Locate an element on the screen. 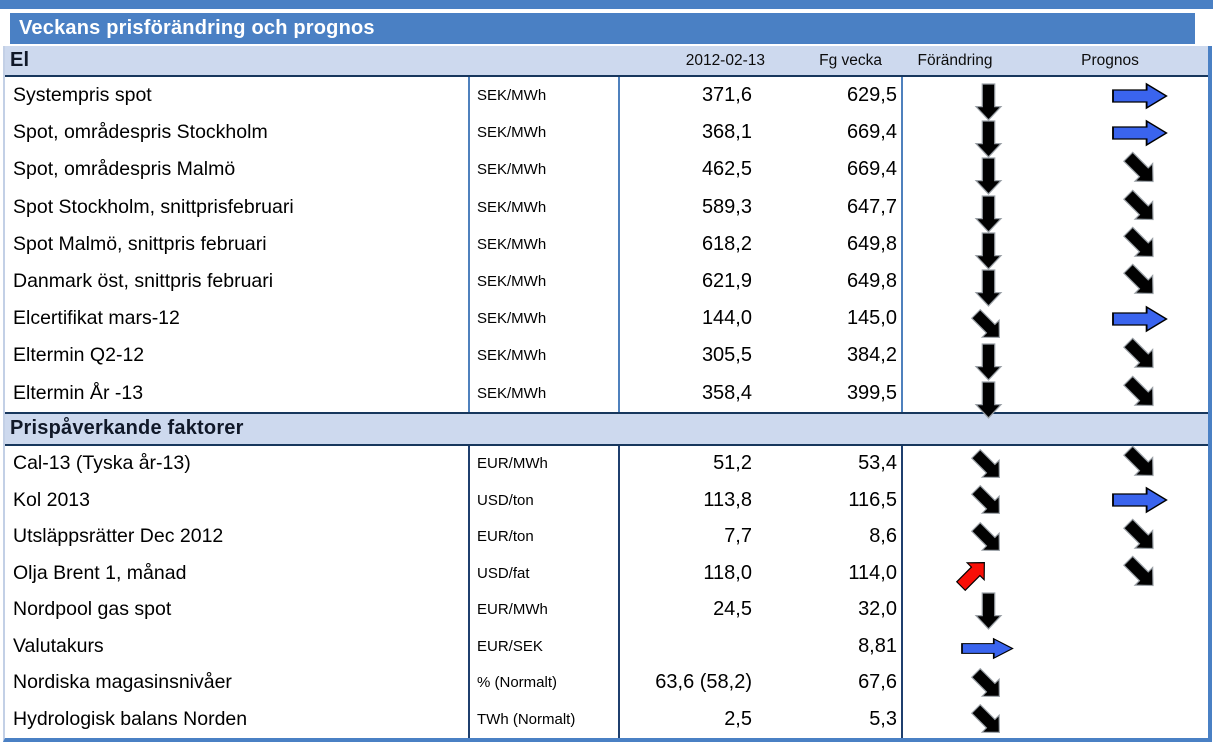 Image resolution: width=1213 pixels, height=745 pixels. row-values: 63,6 (58,2) 67,6 is located at coordinates (761, 683).